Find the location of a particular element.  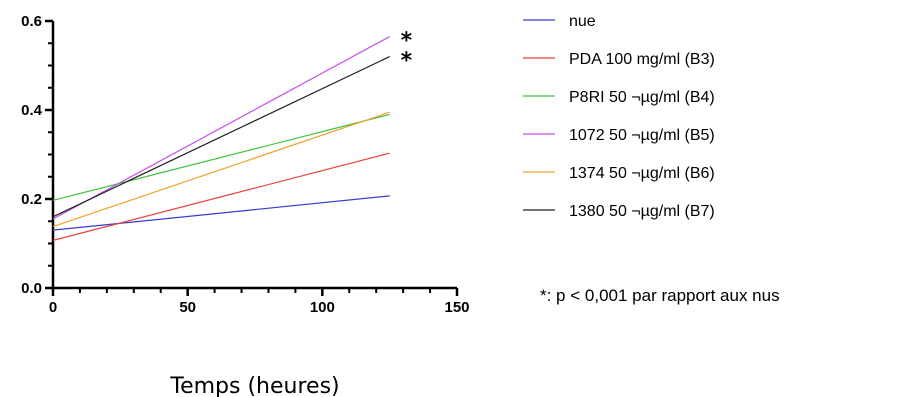

x-tick-label: 0 is located at coordinates (53, 307).